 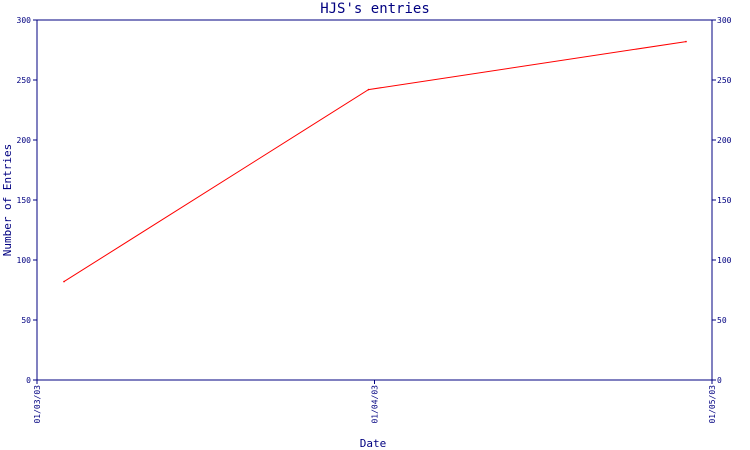 What do you see at coordinates (724, 20) in the screenshot?
I see `y-tick-label-right: 300` at bounding box center [724, 20].